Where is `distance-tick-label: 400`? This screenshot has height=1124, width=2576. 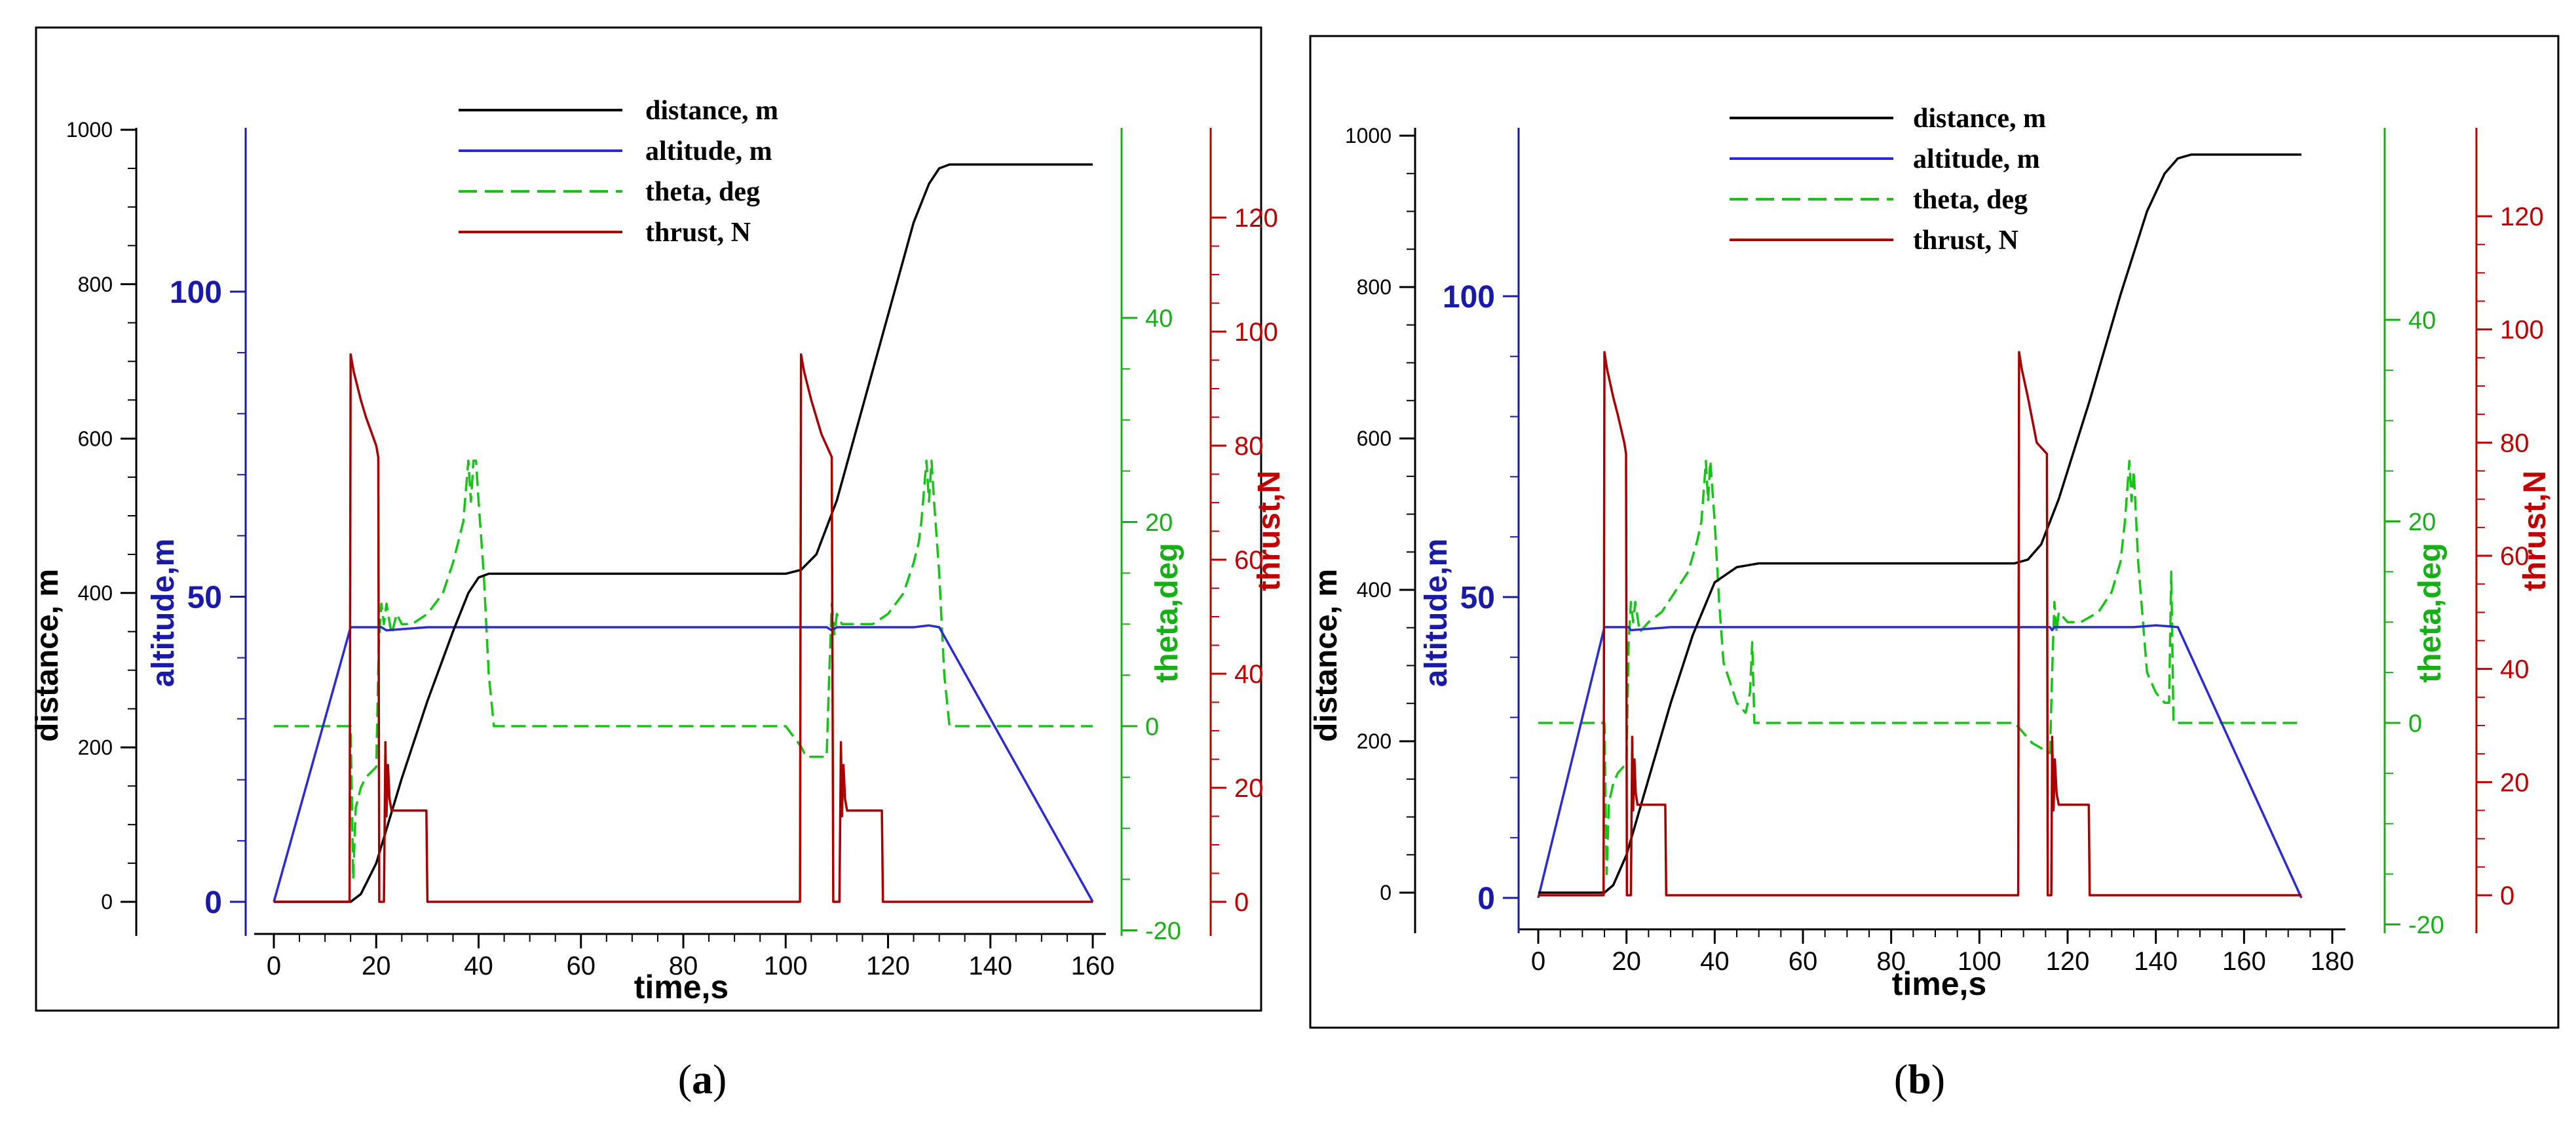
distance-tick-label: 400 is located at coordinates (1375, 590).